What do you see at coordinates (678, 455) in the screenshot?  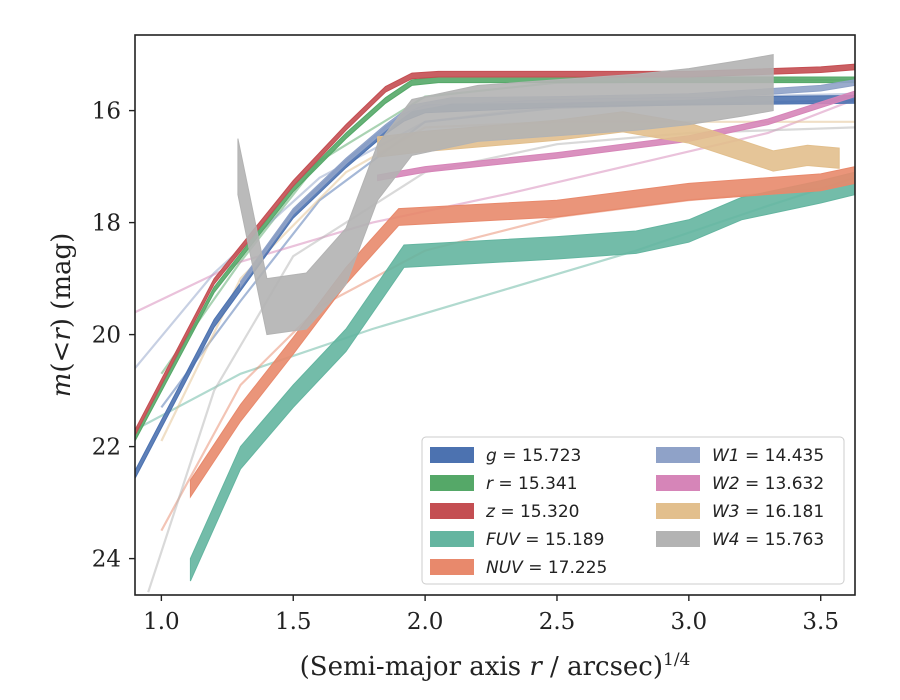 I see `legend-swatch-w1` at bounding box center [678, 455].